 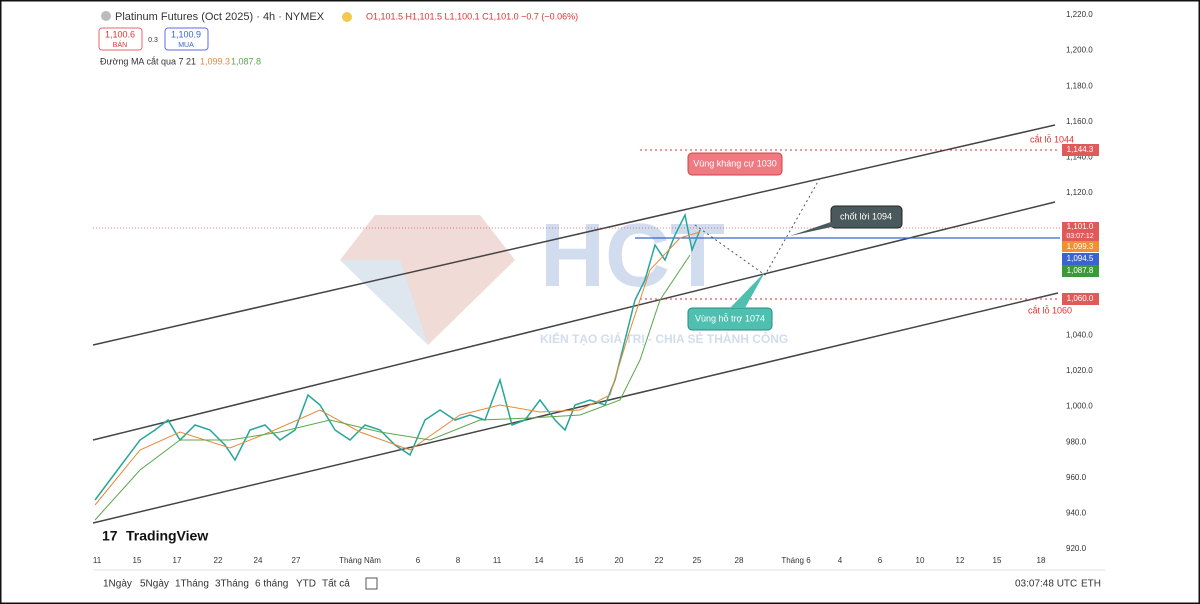 What do you see at coordinates (1076, 548) in the screenshot?
I see `price-label: 920.0` at bounding box center [1076, 548].